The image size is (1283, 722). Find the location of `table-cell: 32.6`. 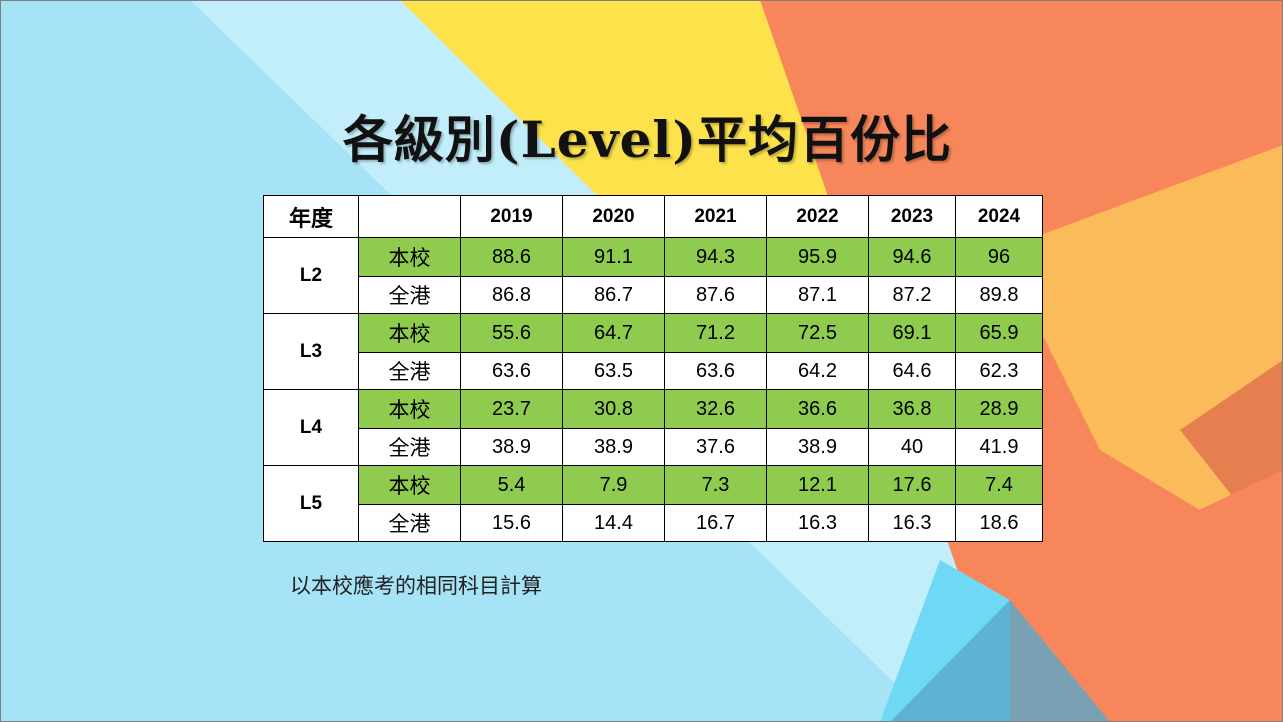

table-cell: 32.6 is located at coordinates (715, 409).